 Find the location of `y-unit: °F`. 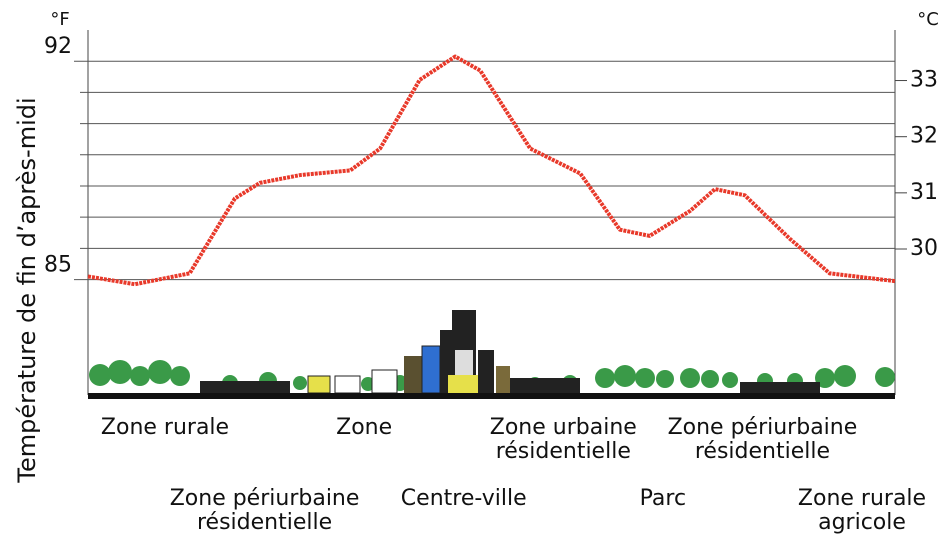

y-unit: °F is located at coordinates (59, 19).